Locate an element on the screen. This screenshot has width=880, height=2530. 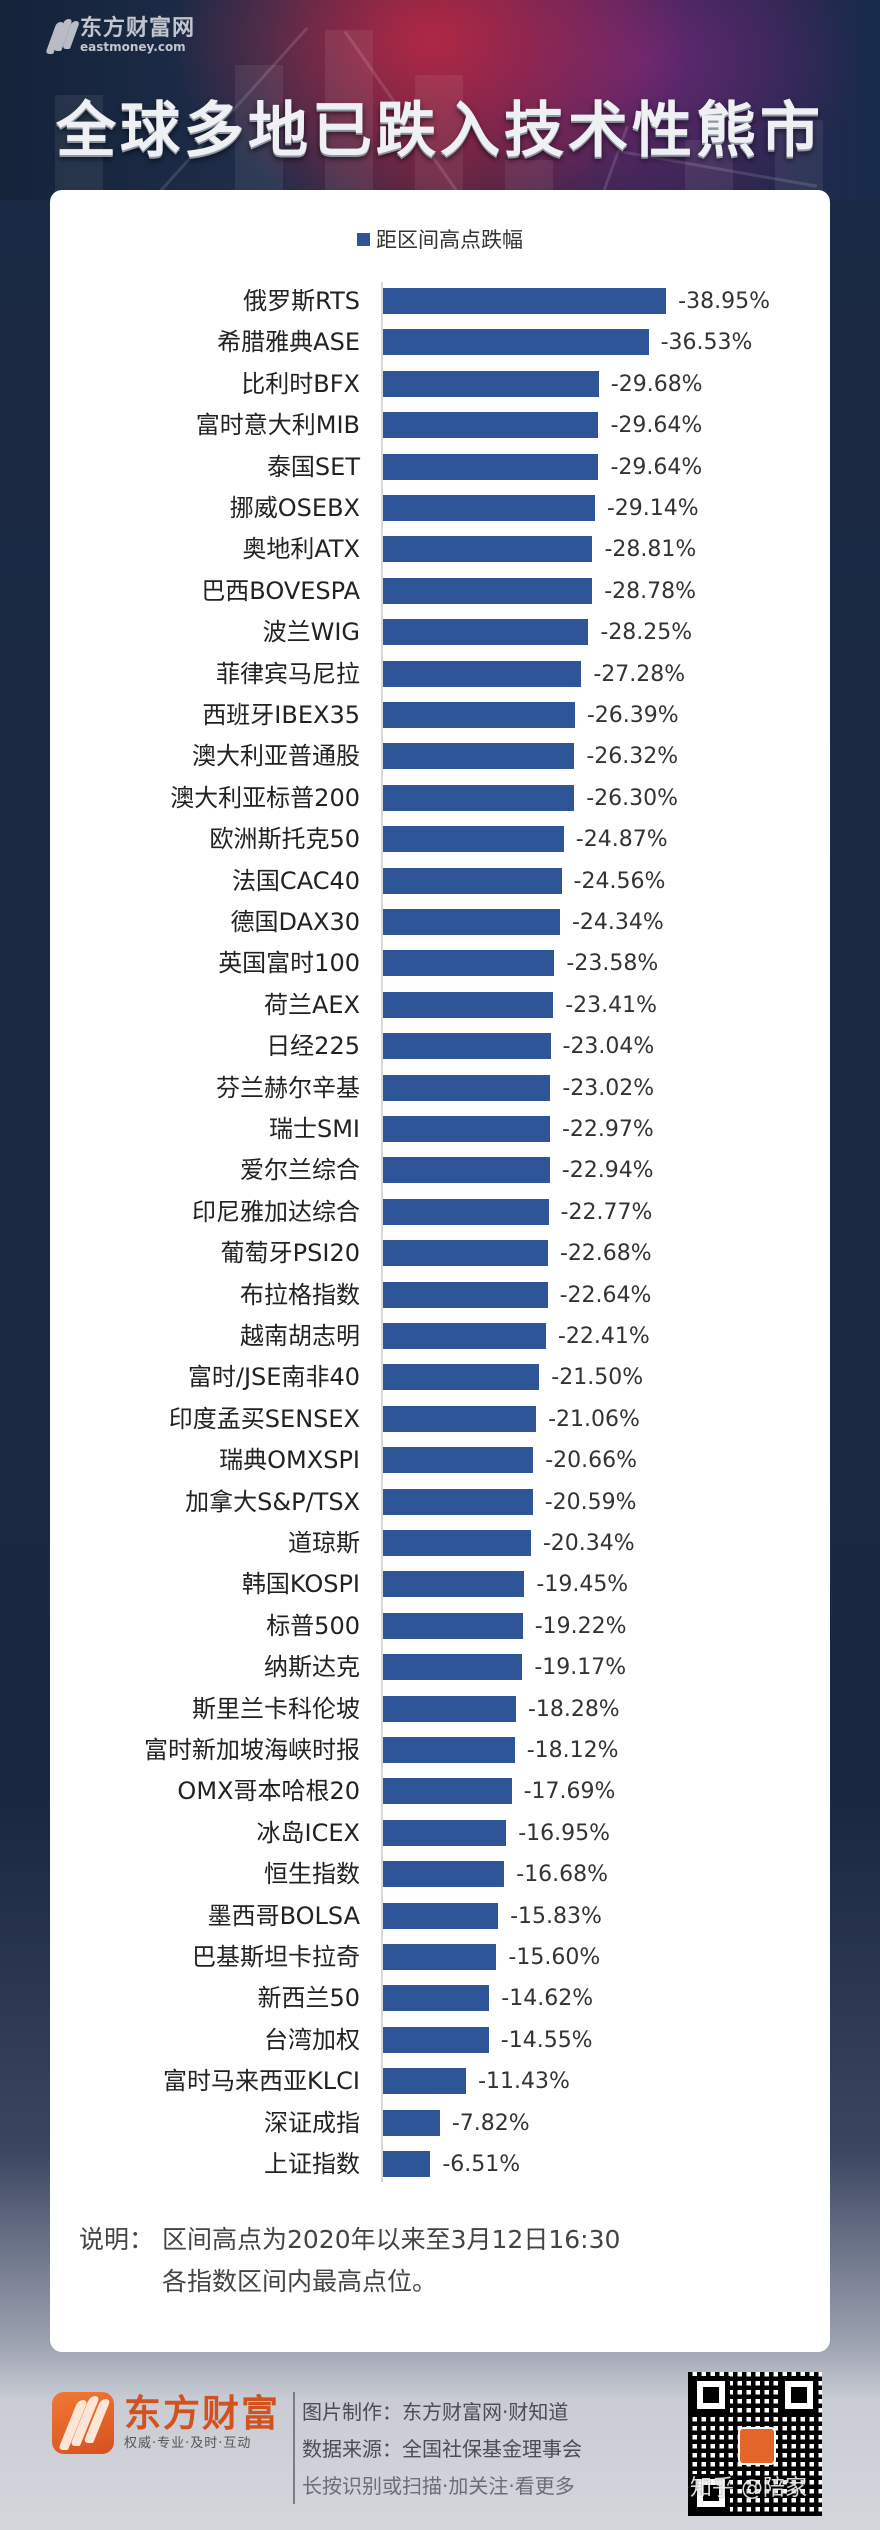
bar-value-label: -16.95% is located at coordinates (564, 1833).